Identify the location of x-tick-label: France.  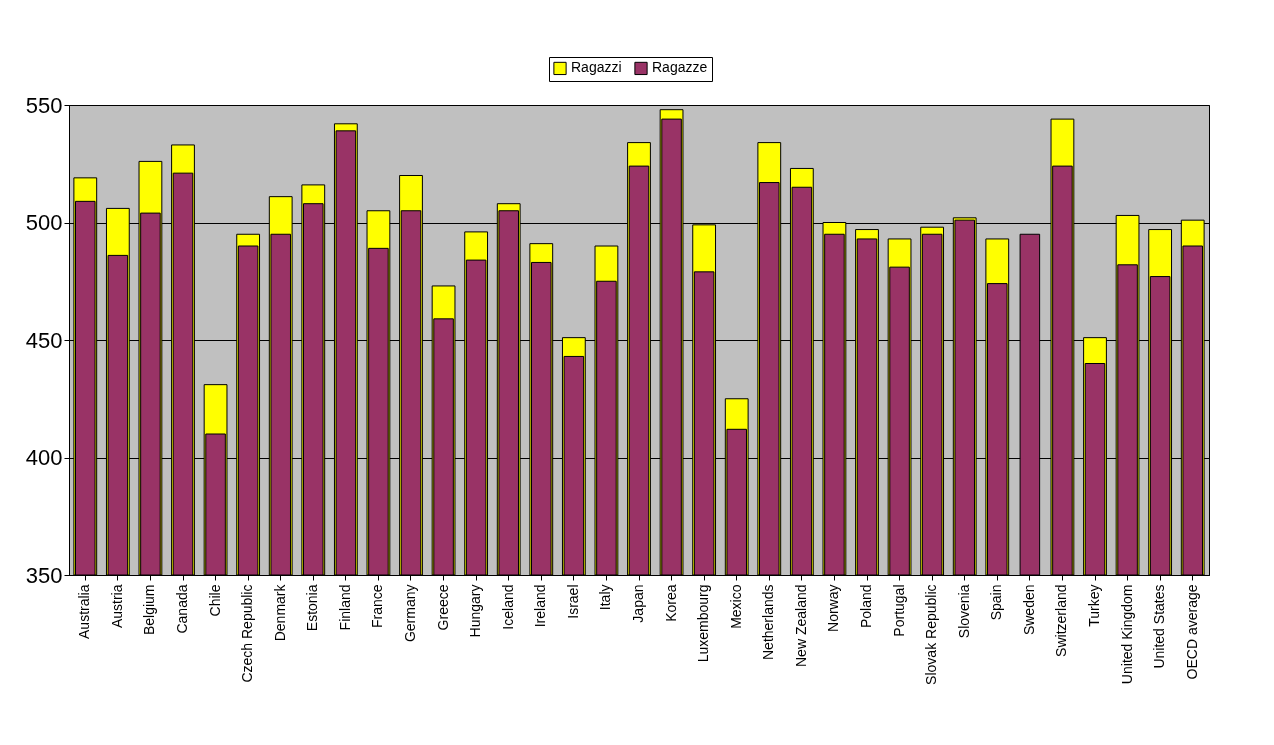
(377, 606).